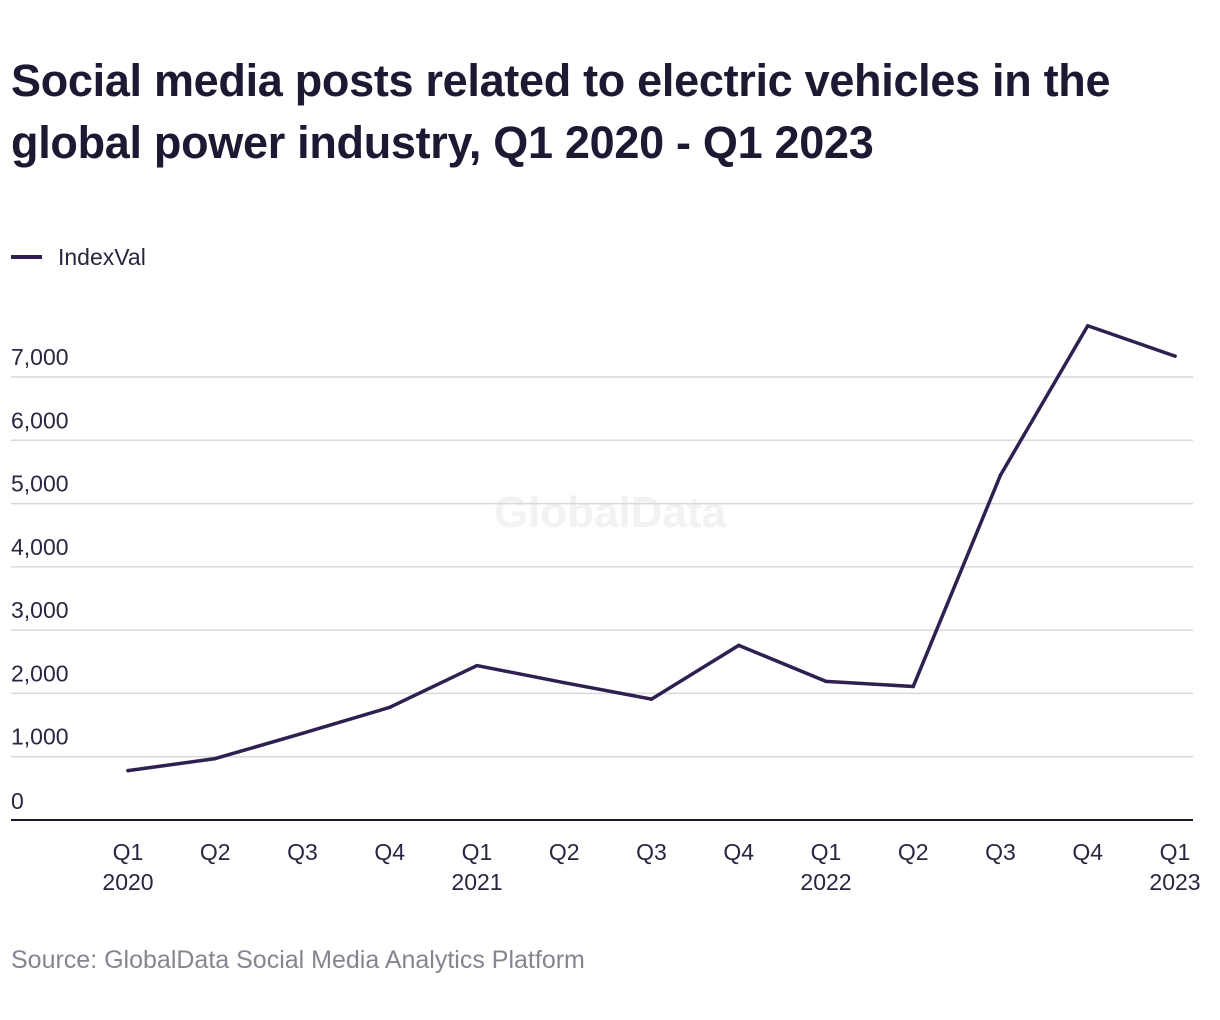 The height and width of the screenshot is (1020, 1220). I want to click on y-tick-label: 5,000, so click(40, 484).